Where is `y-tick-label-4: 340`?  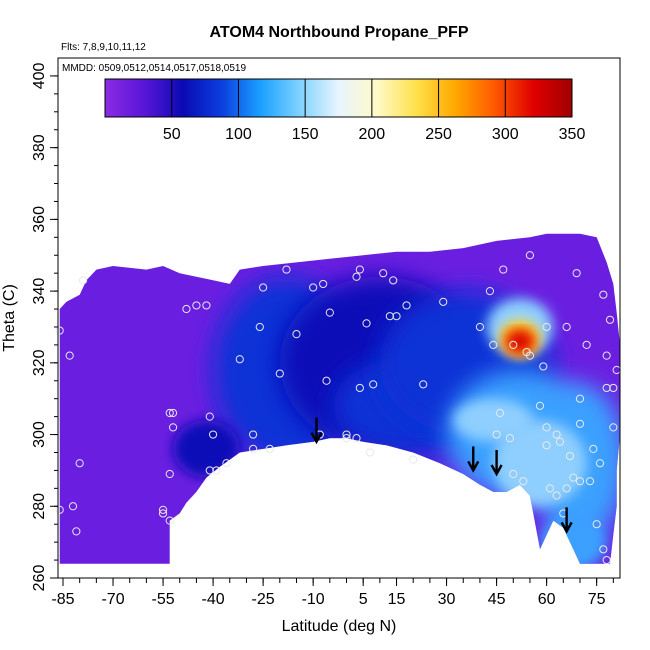
y-tick-label-4: 340 is located at coordinates (39, 291).